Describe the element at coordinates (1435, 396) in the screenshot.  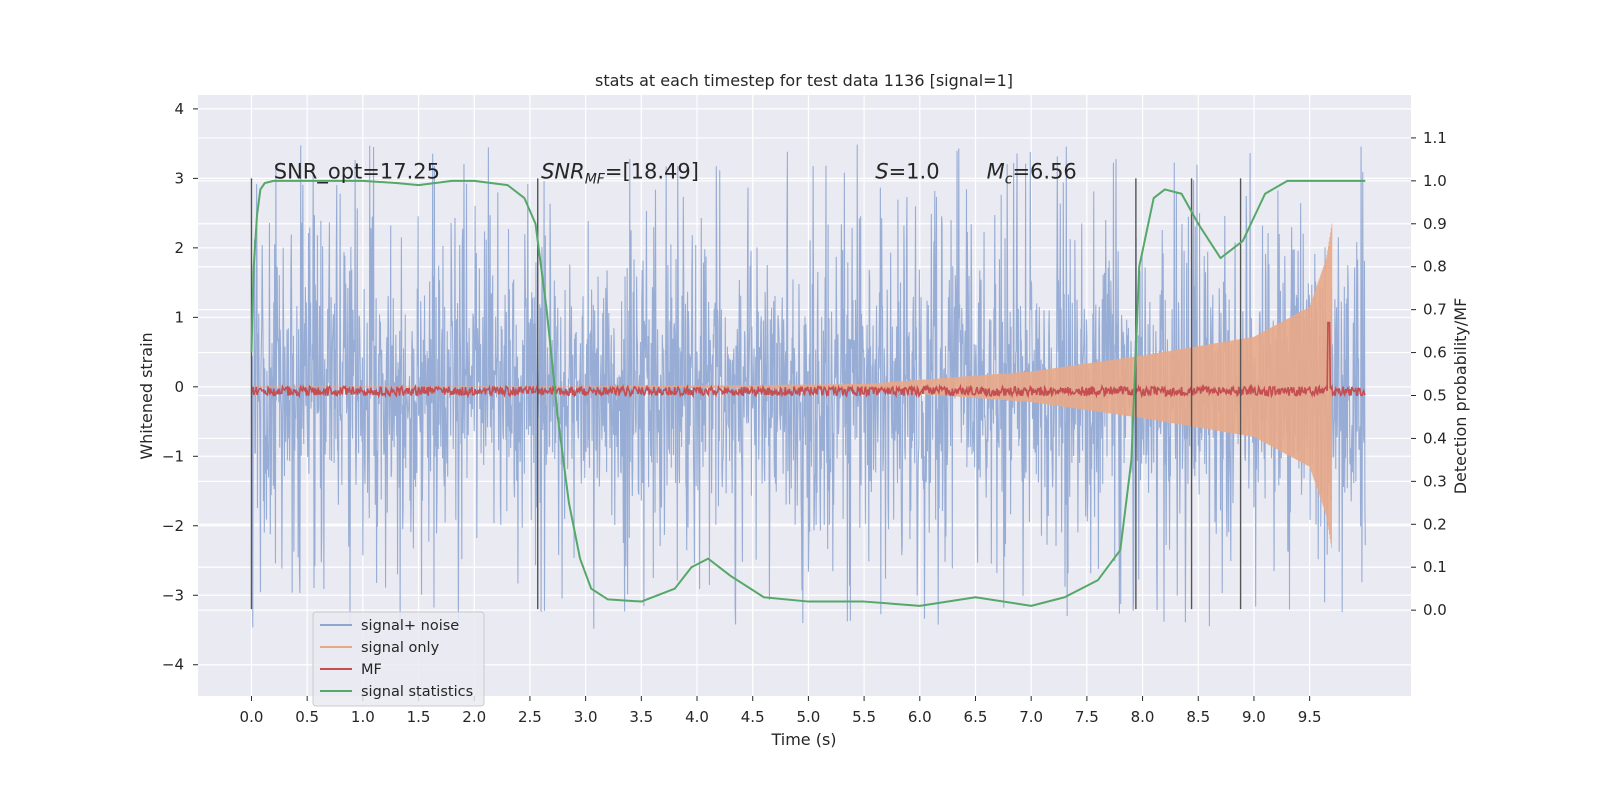
I see `y-tick-label-right: 0.5` at that location.